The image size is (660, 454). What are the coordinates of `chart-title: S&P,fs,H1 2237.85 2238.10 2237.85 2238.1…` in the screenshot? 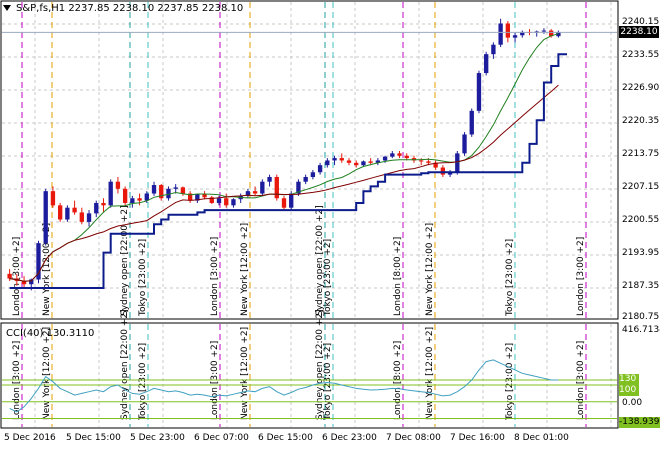 It's located at (130, 8).